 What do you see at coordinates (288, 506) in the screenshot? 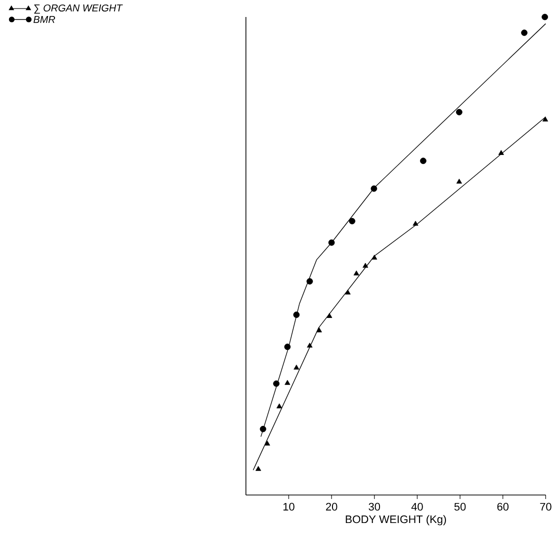
I see `x-tick-label: 10` at bounding box center [288, 506].